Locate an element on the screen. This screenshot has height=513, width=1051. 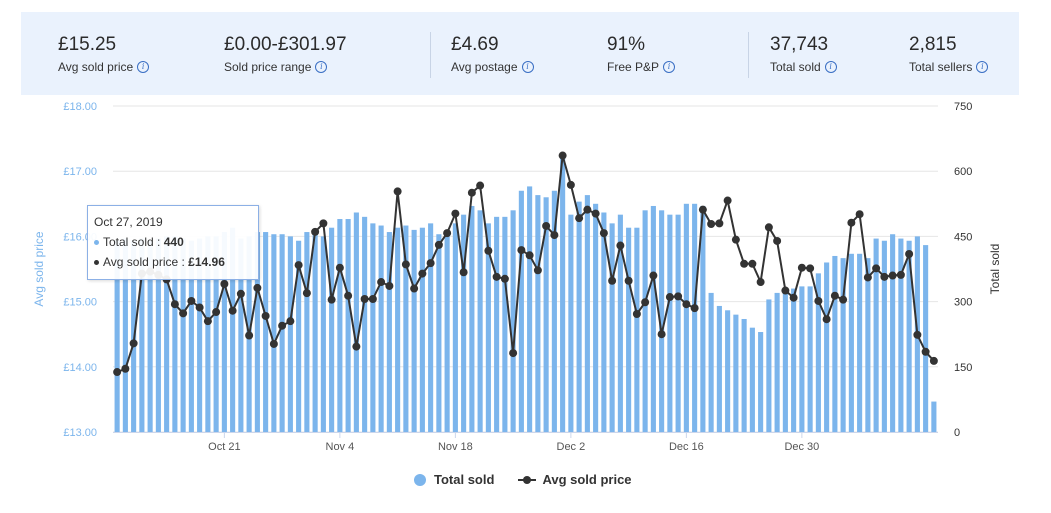
x-tick-label: Nov 4 is located at coordinates (340, 447).